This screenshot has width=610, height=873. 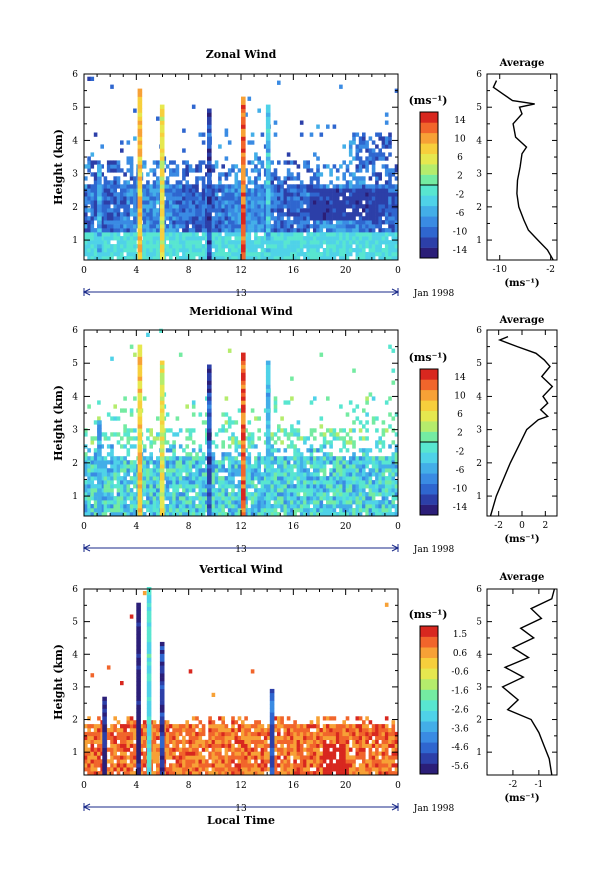 I want to click on heatmap-cells, so click(x=241, y=168).